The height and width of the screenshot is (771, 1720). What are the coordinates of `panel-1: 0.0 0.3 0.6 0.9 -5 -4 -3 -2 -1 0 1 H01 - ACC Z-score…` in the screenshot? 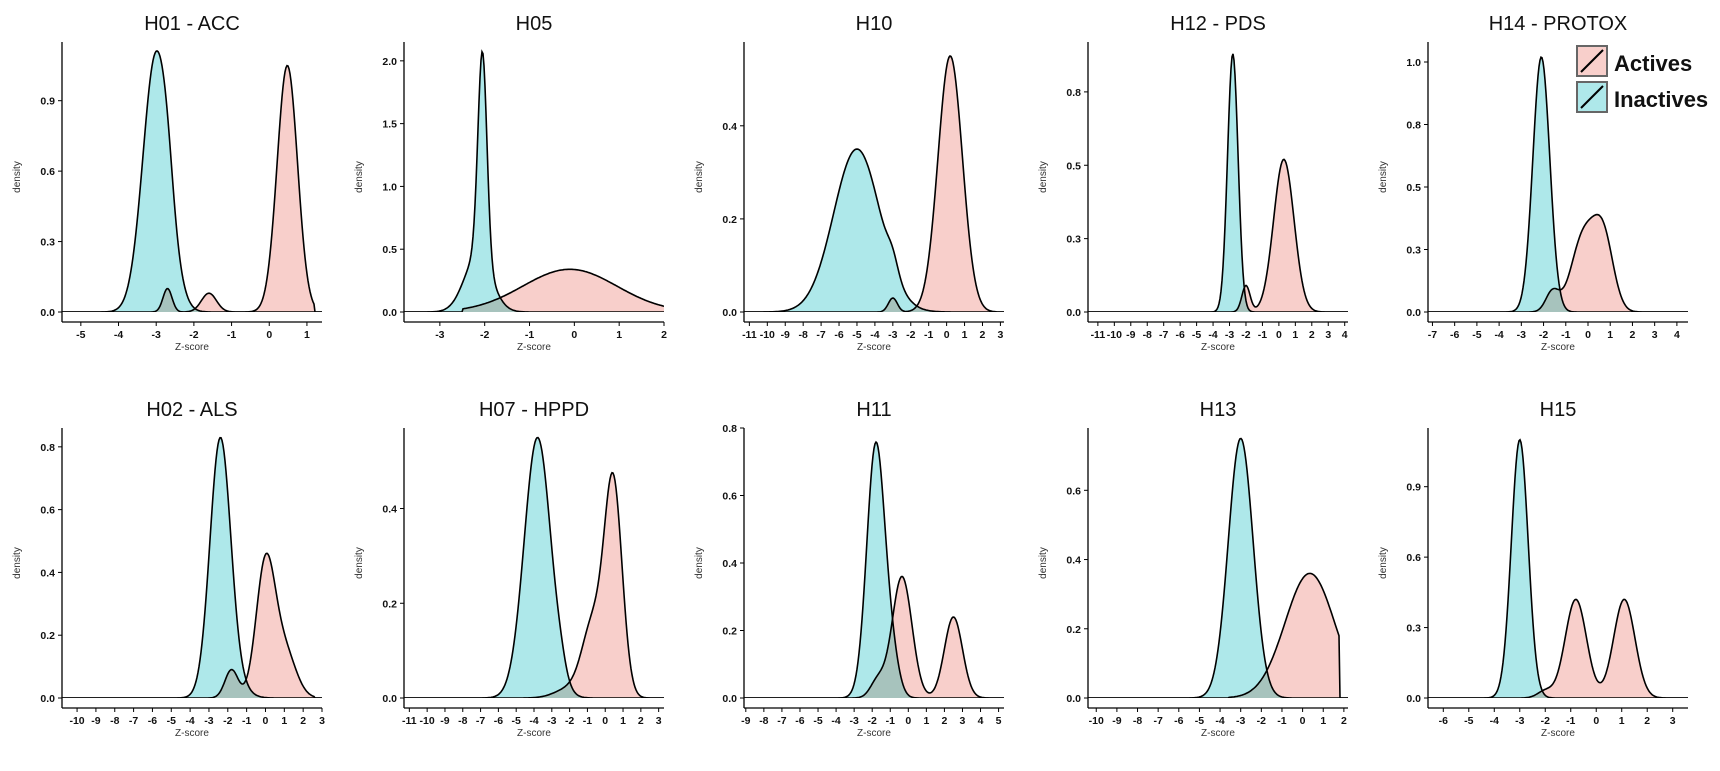 It's located at (167, 183).